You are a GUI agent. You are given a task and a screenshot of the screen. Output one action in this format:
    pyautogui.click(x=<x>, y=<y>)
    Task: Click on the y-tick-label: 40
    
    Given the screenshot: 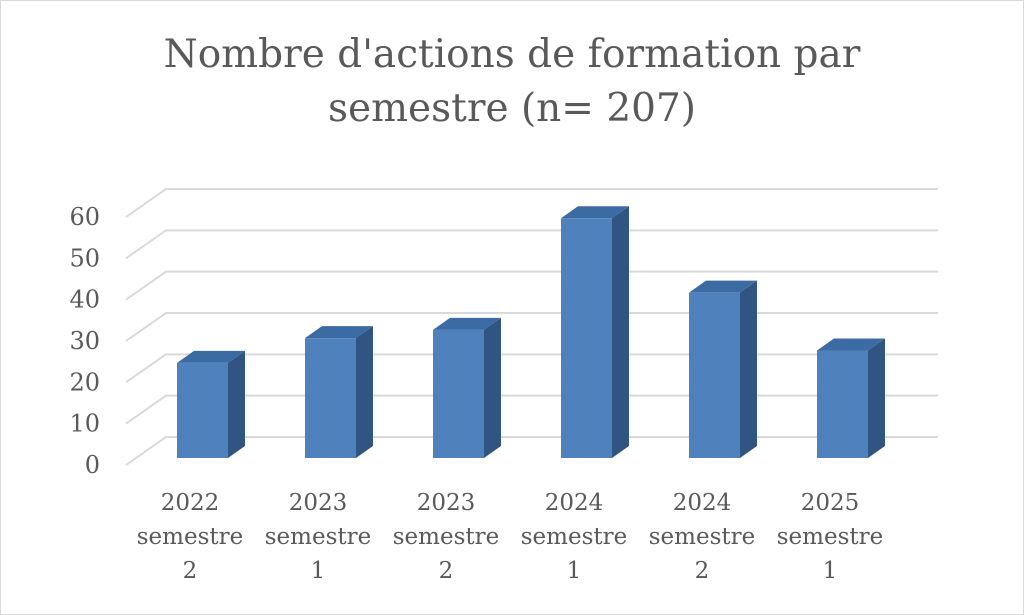 What is the action you would take?
    pyautogui.click(x=84, y=300)
    